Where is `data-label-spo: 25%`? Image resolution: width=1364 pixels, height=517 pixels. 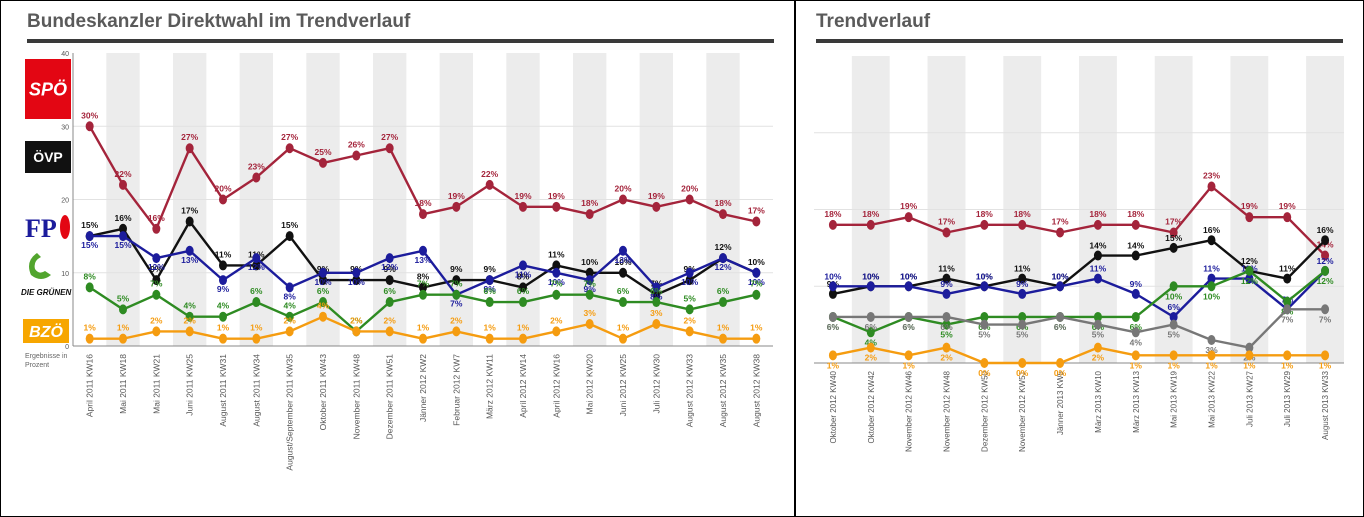 data-label-spo: 25% is located at coordinates (322, 152).